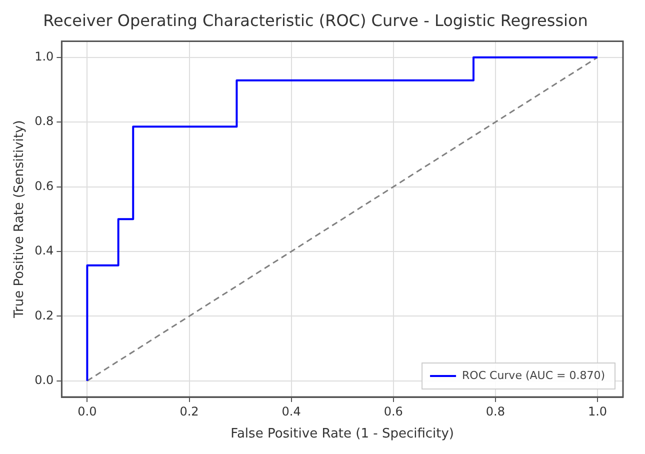  What do you see at coordinates (44, 379) in the screenshot?
I see `y-tick-label: 0.0` at bounding box center [44, 379].